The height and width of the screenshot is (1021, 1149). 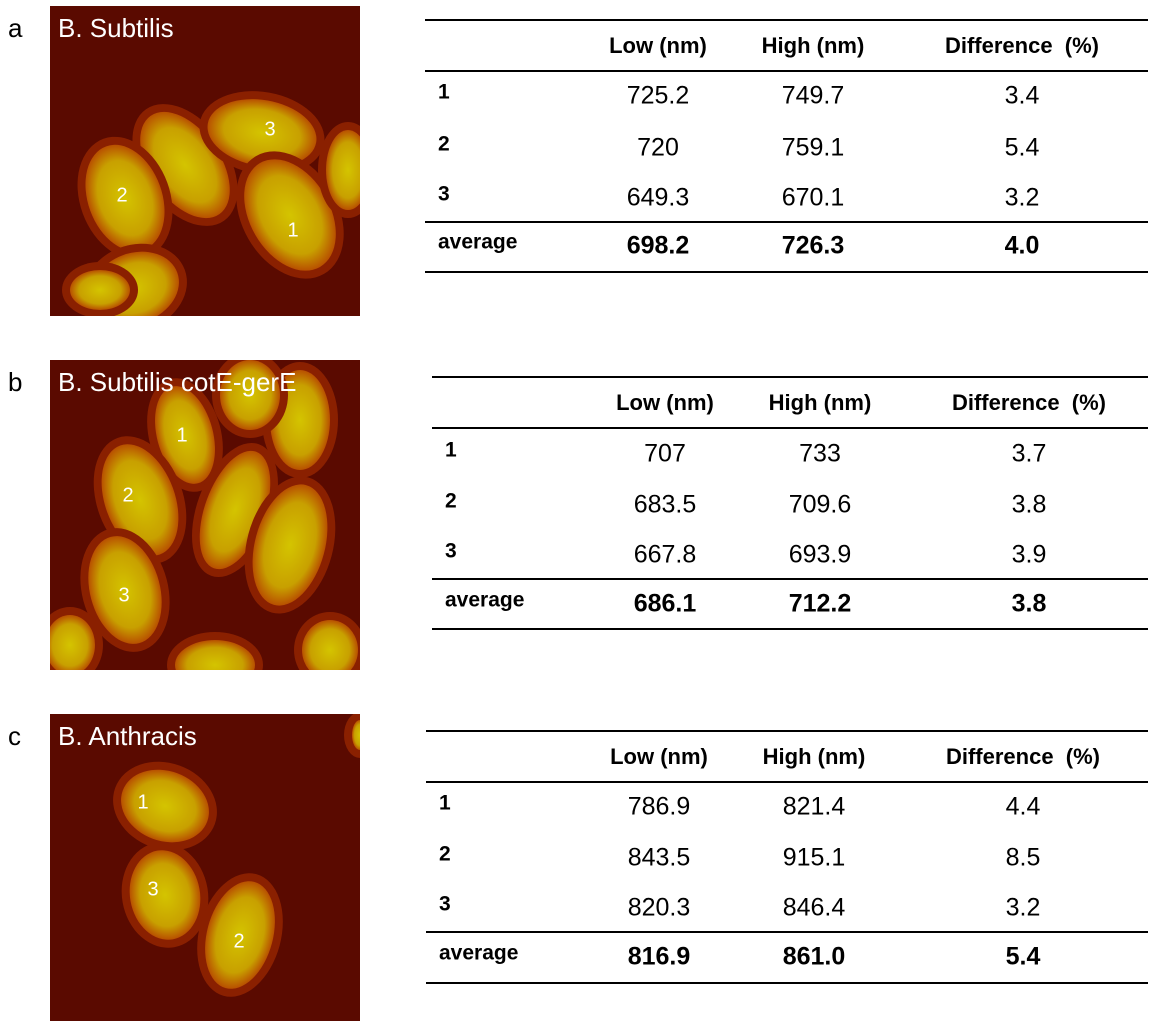 I want to click on table-cell: 720, so click(x=658, y=148).